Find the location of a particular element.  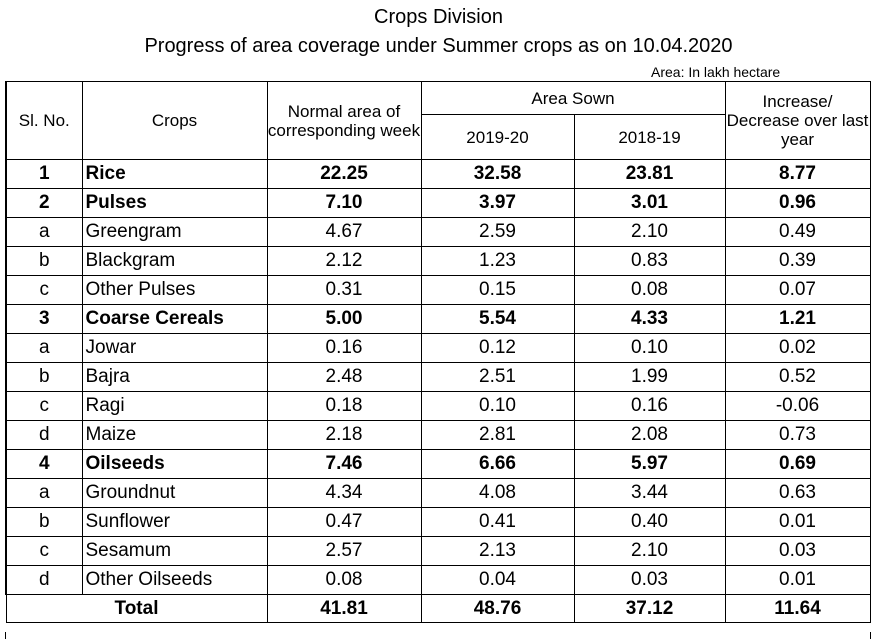

crop-name-cell: Rice is located at coordinates (174, 174).